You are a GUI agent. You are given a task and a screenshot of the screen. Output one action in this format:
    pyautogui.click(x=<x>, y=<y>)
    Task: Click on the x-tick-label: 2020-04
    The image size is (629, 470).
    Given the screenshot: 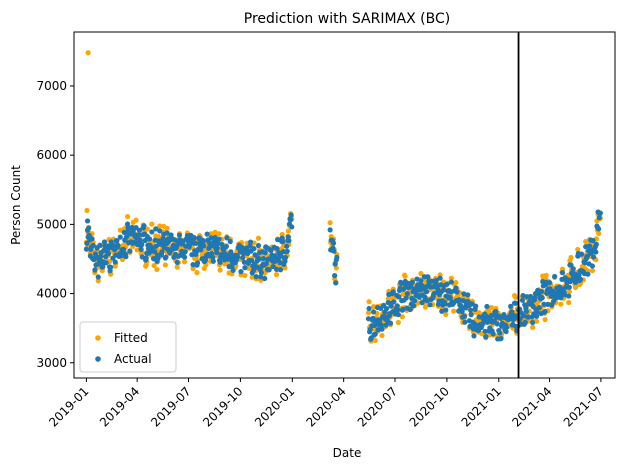 What is the action you would take?
    pyautogui.click(x=325, y=406)
    